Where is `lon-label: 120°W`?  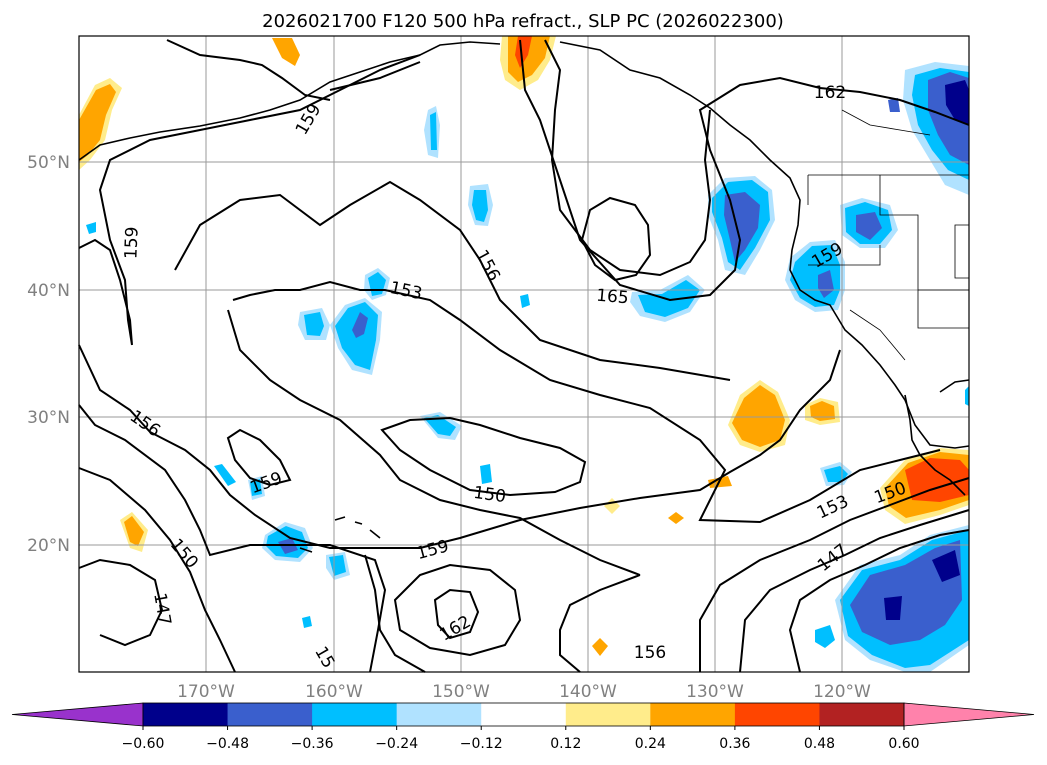 lon-label: 120°W is located at coordinates (842, 692).